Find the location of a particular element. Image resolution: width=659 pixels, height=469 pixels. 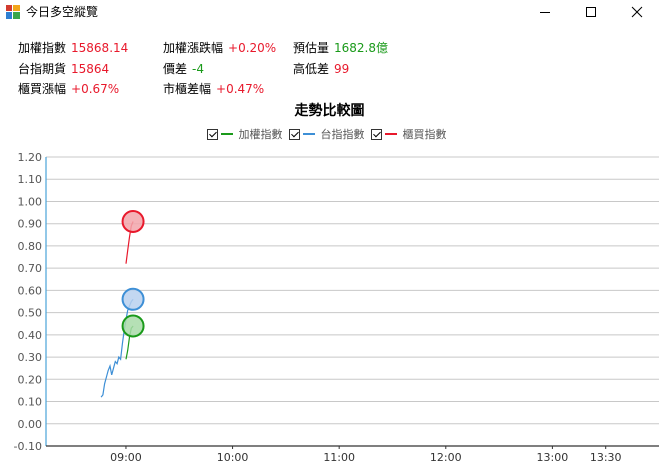

stat-otc-change: 櫃買漲幅 +0.67% is located at coordinates (68, 89).